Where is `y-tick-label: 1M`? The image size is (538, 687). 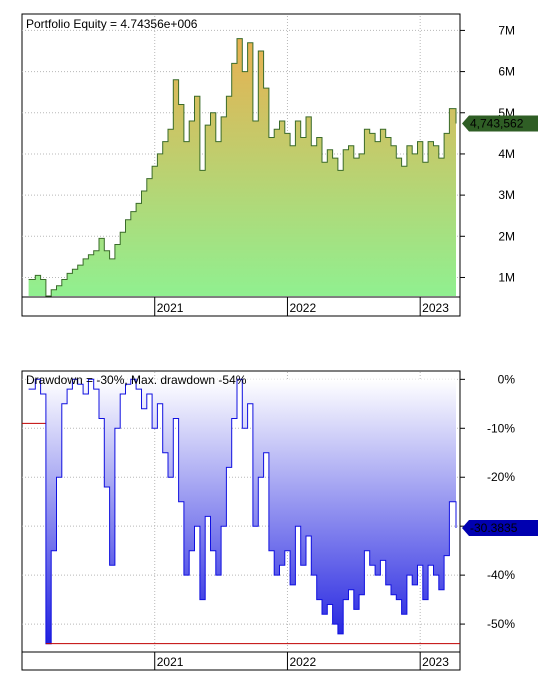 y-tick-label: 1M is located at coordinates (506, 277).